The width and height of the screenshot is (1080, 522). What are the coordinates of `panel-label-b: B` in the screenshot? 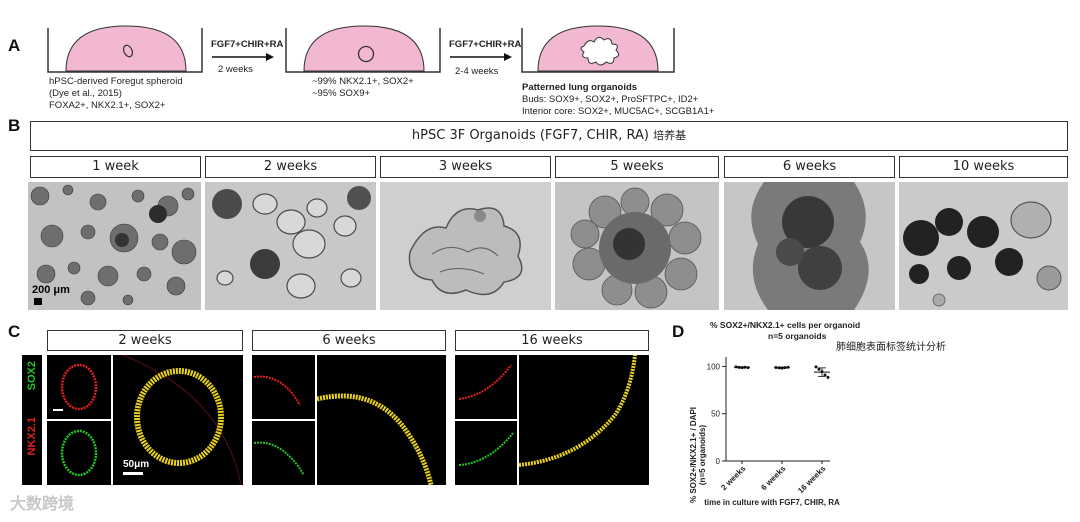 It's located at (14, 125).